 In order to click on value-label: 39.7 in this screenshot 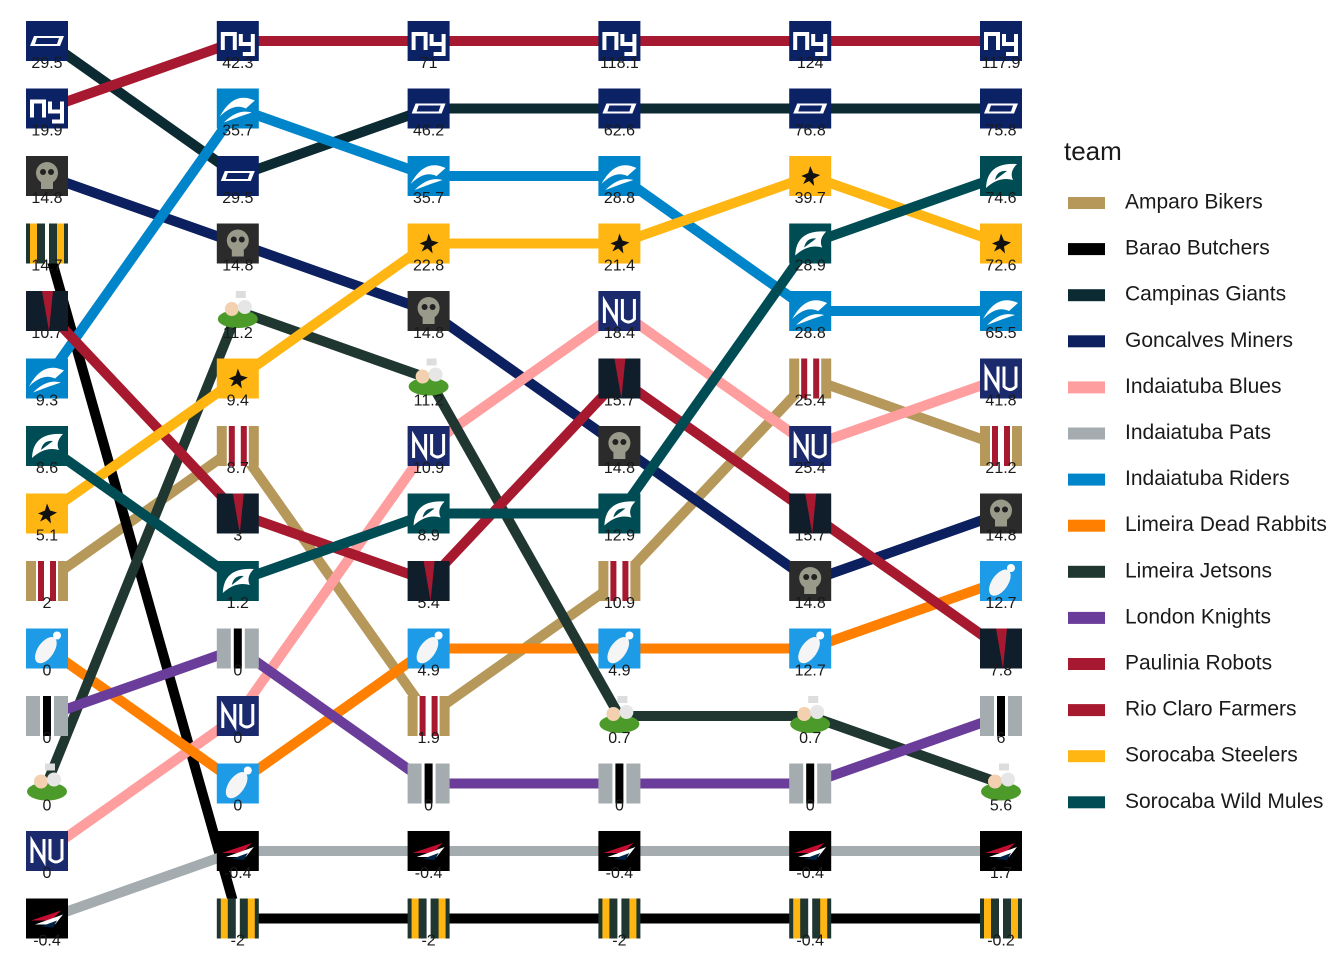, I will do `click(810, 198)`.